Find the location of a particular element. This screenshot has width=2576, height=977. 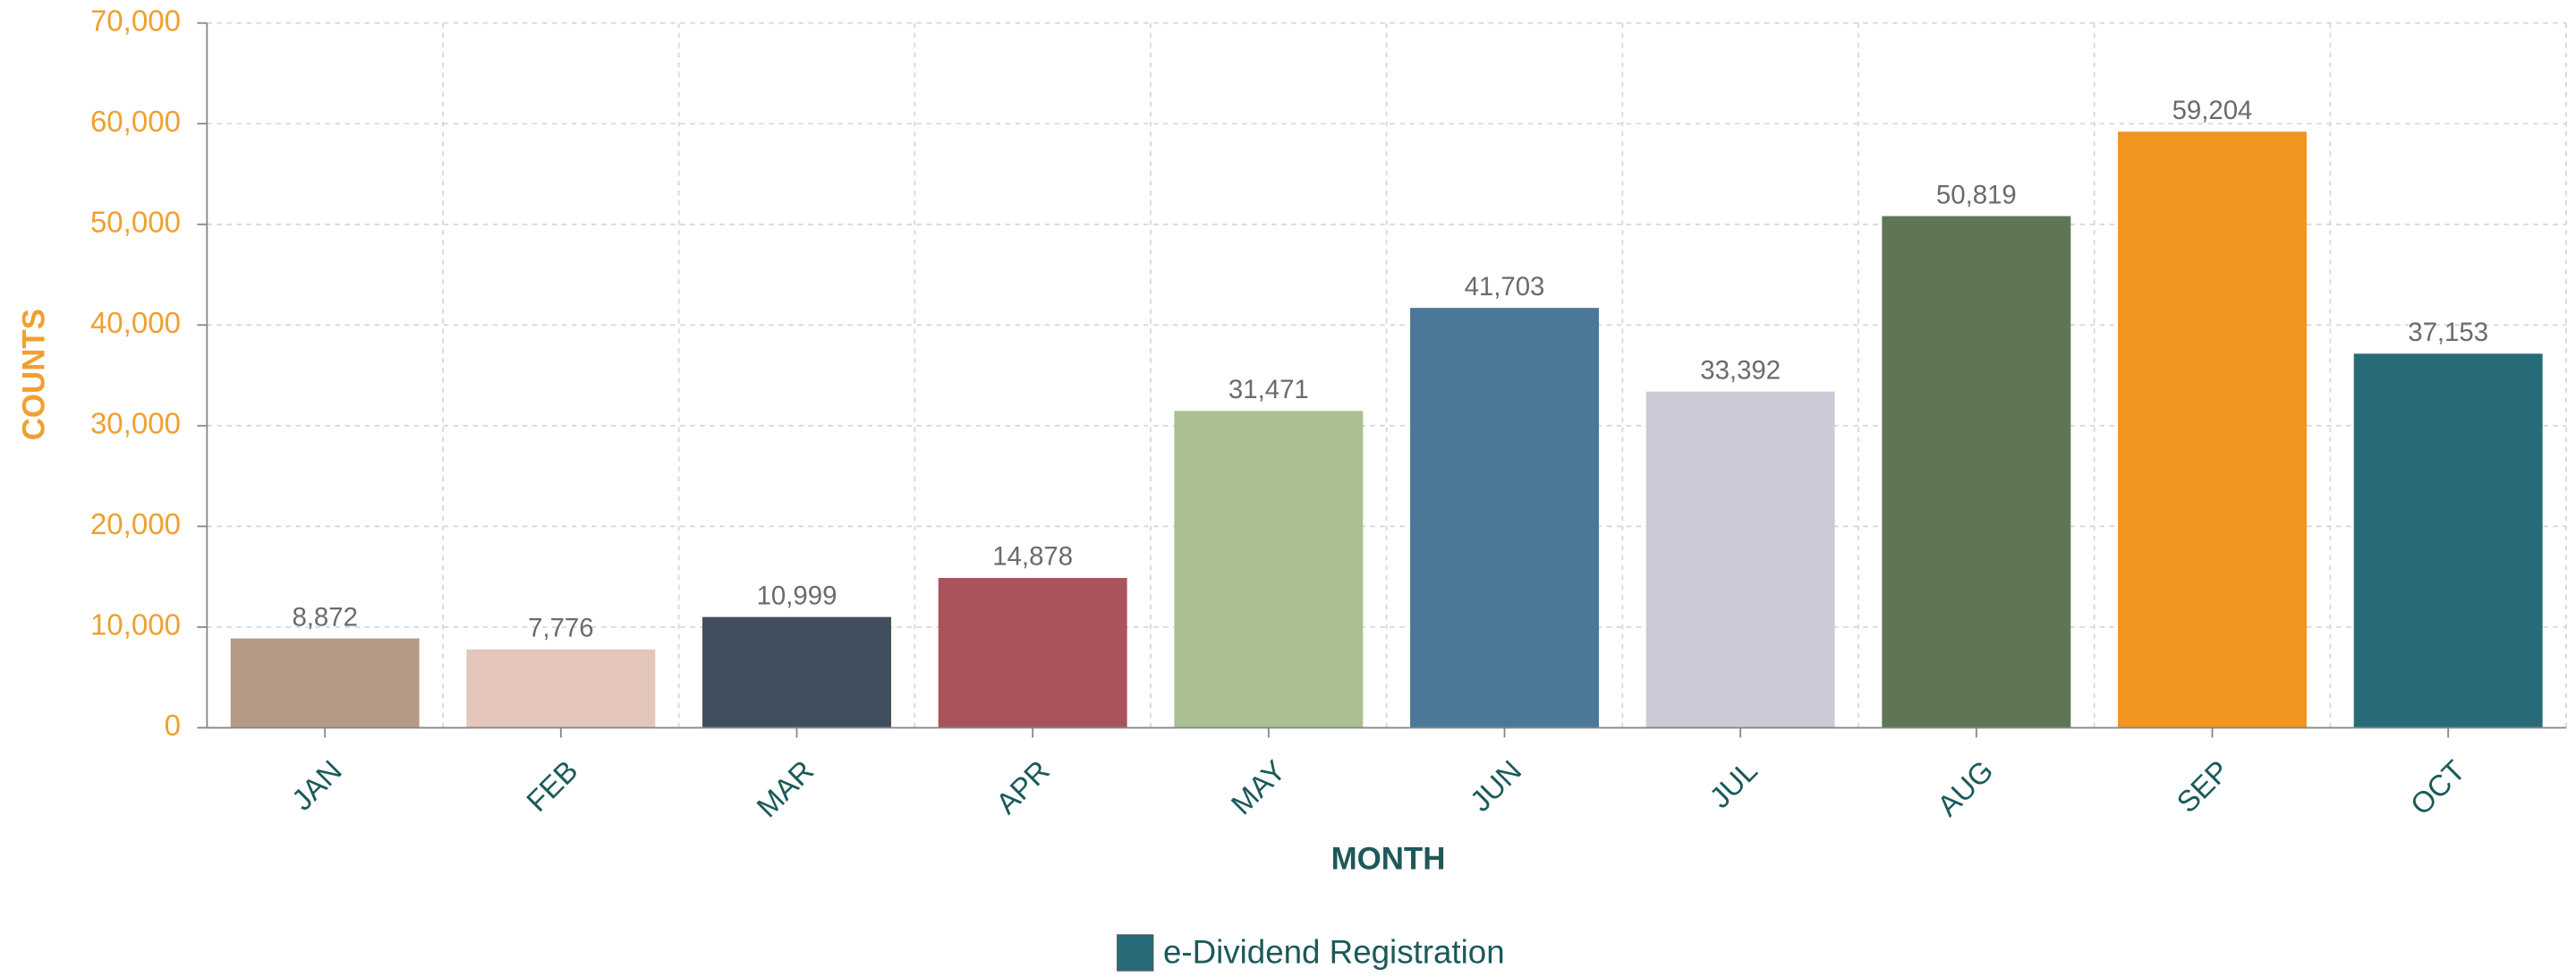

value-label: 31,471 is located at coordinates (1268, 390).